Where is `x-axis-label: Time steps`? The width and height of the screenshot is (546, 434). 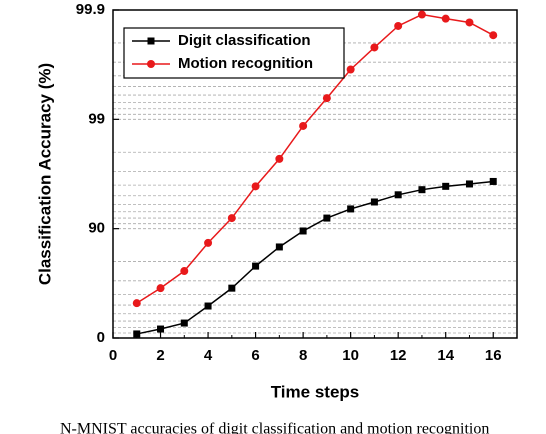
x-axis-label: Time steps is located at coordinates (315, 391).